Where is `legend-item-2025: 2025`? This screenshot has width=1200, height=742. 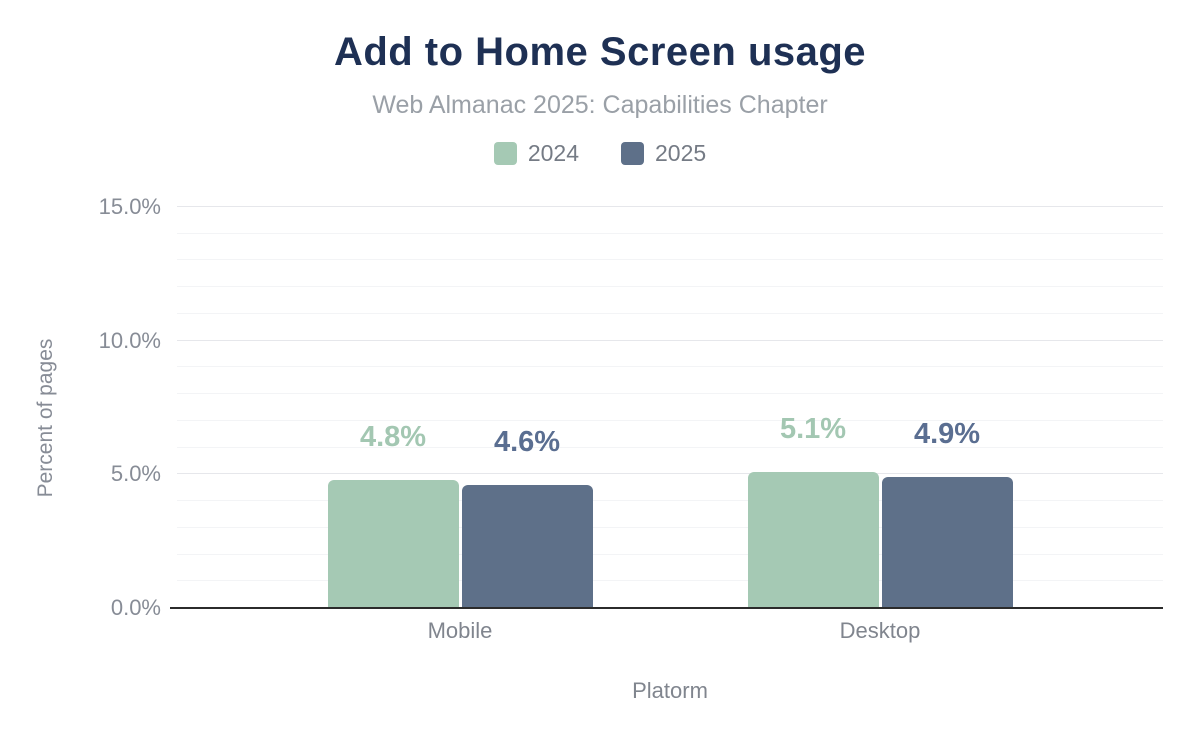 legend-item-2025: 2025 is located at coordinates (663, 153).